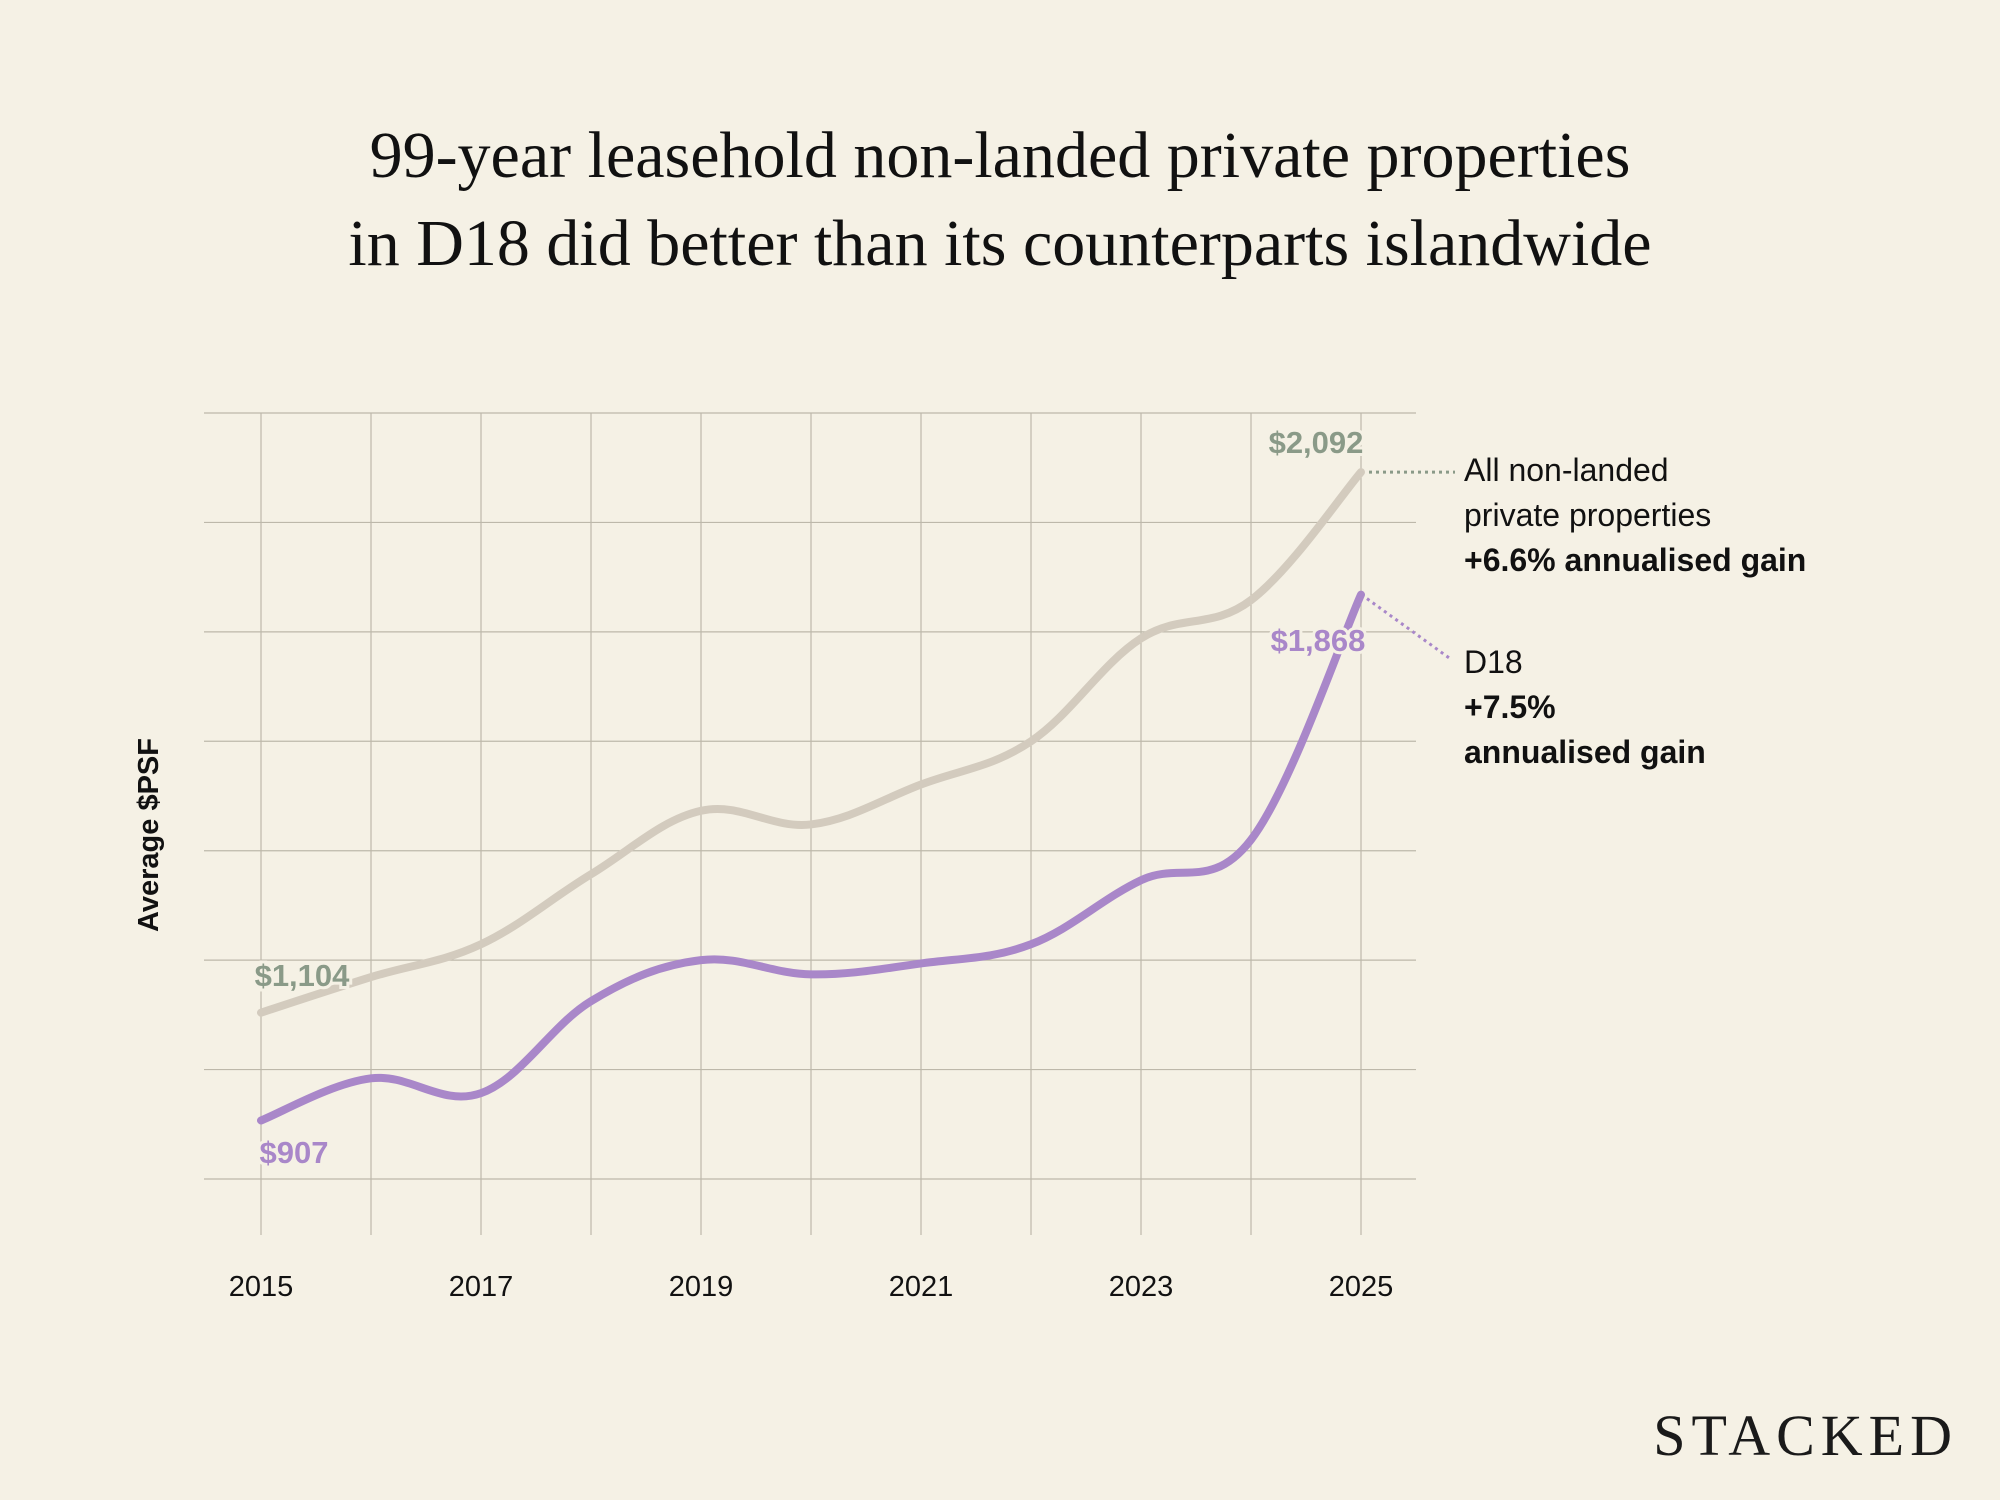  Describe the element at coordinates (1566, 470) in the screenshot. I see `annotation-line: All non-landed` at that location.